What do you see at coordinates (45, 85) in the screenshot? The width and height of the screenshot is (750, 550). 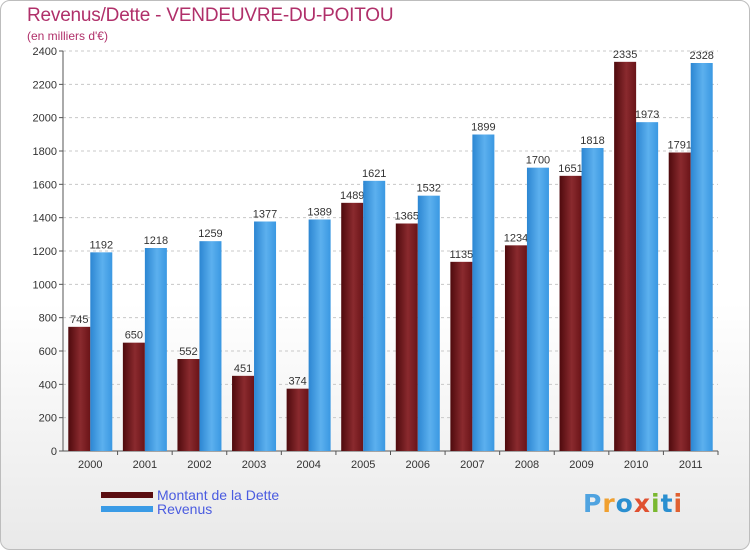 I see `y-tick-label: 2200` at bounding box center [45, 85].